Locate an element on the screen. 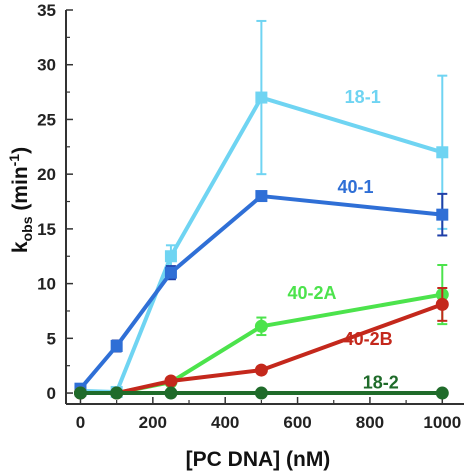 This screenshot has width=474, height=474. y-axis-title-superscript: -1 is located at coordinates (14, 160).